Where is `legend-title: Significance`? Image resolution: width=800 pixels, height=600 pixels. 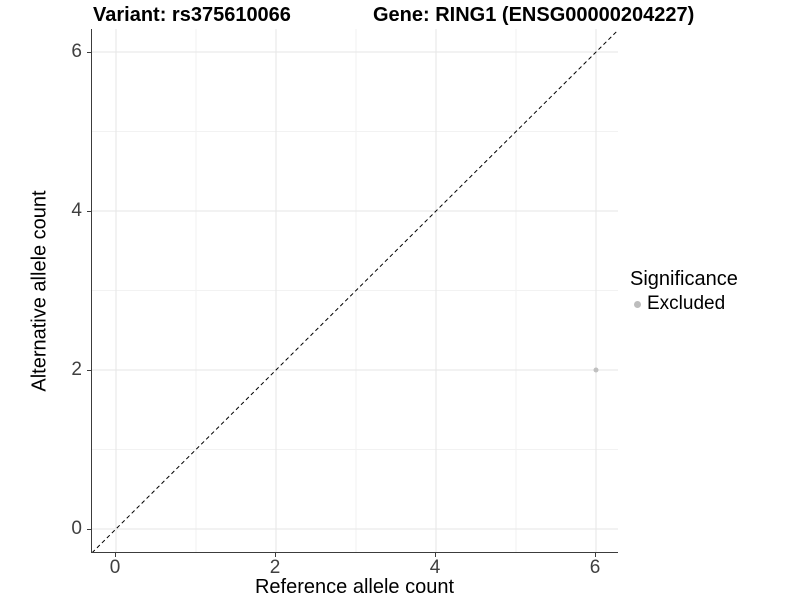 legend-title: Significance is located at coordinates (684, 279).